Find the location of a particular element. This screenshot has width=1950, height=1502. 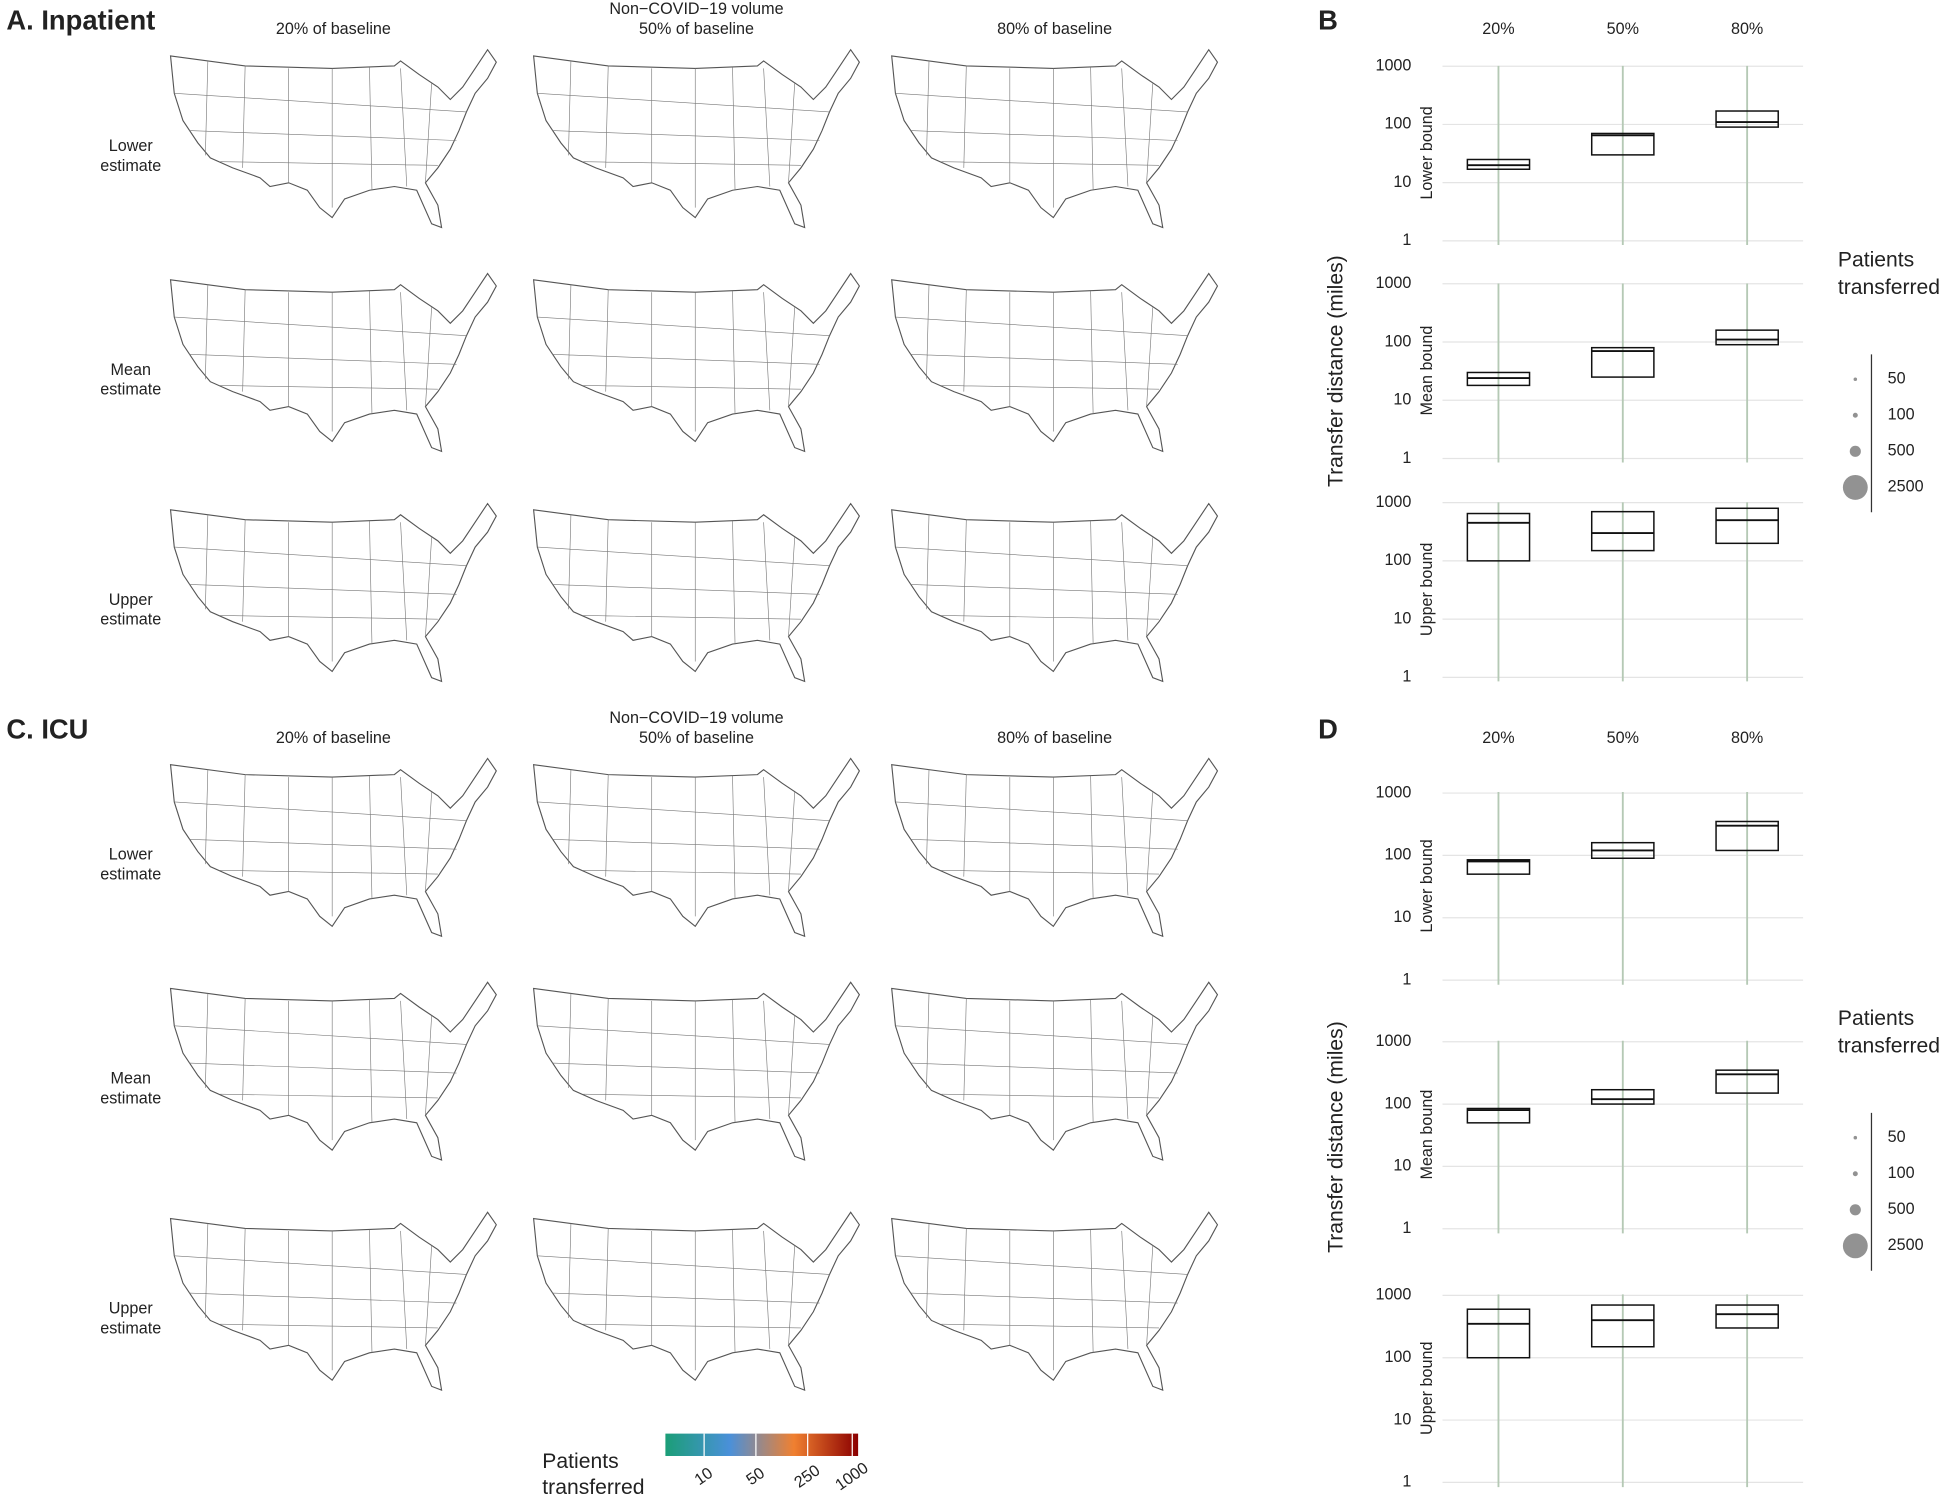

colorbar is located at coordinates (762, 1444).